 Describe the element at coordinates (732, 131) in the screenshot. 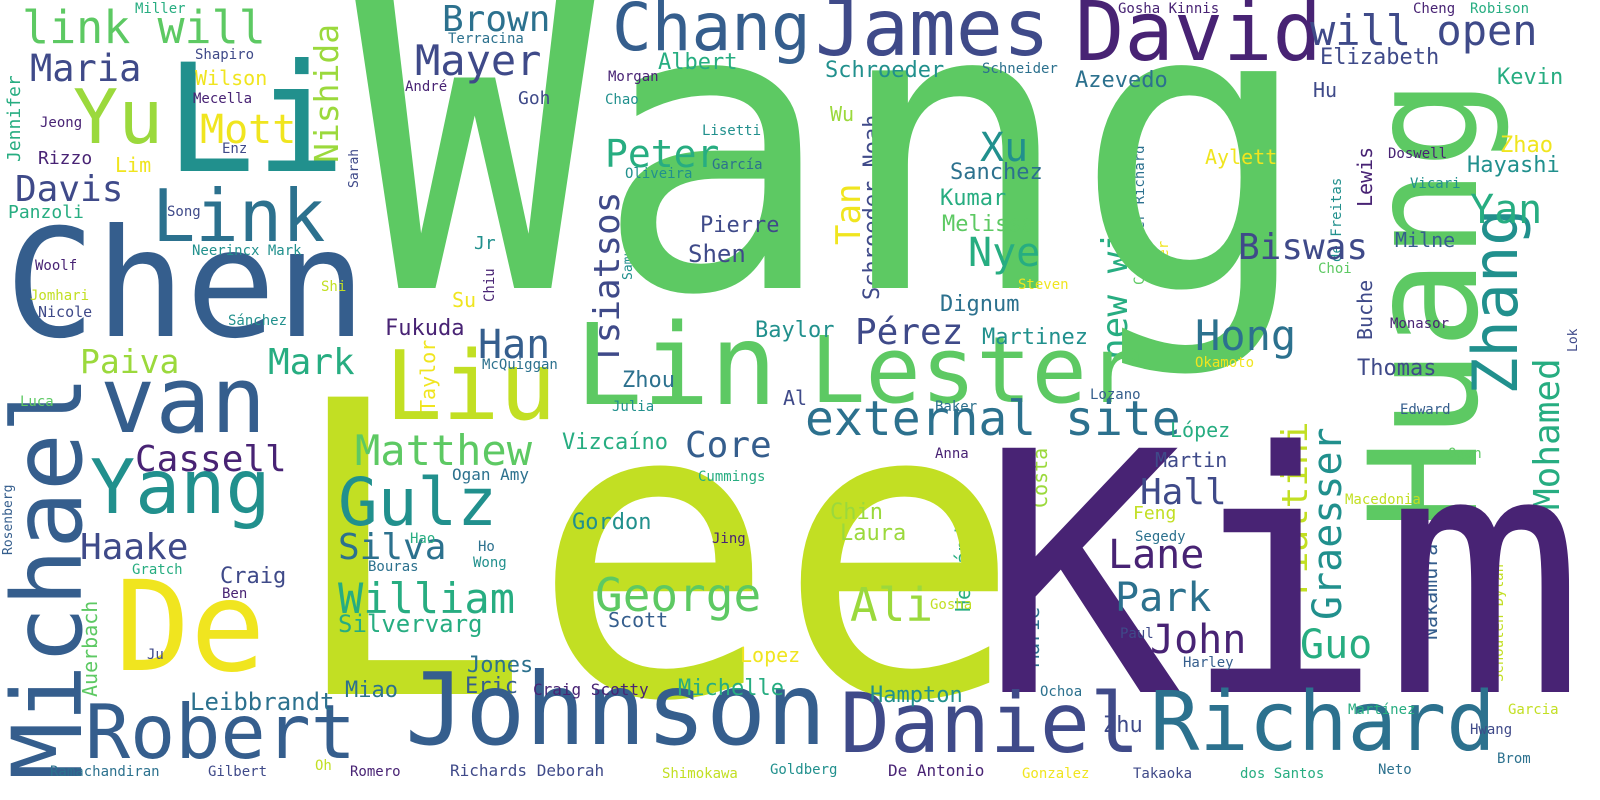

I see `word-lisetti: Lisetti` at that location.